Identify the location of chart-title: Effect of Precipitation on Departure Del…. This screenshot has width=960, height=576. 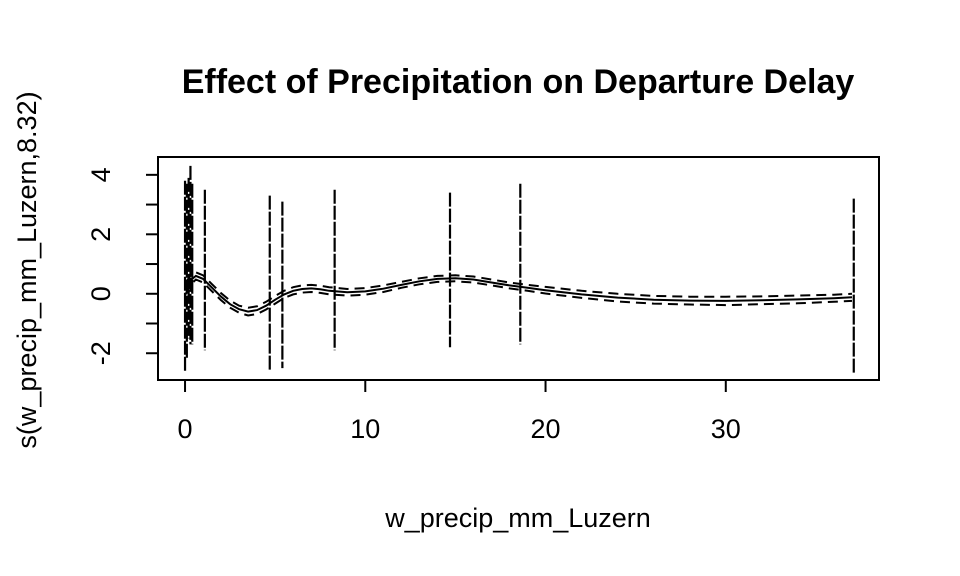
(518, 82).